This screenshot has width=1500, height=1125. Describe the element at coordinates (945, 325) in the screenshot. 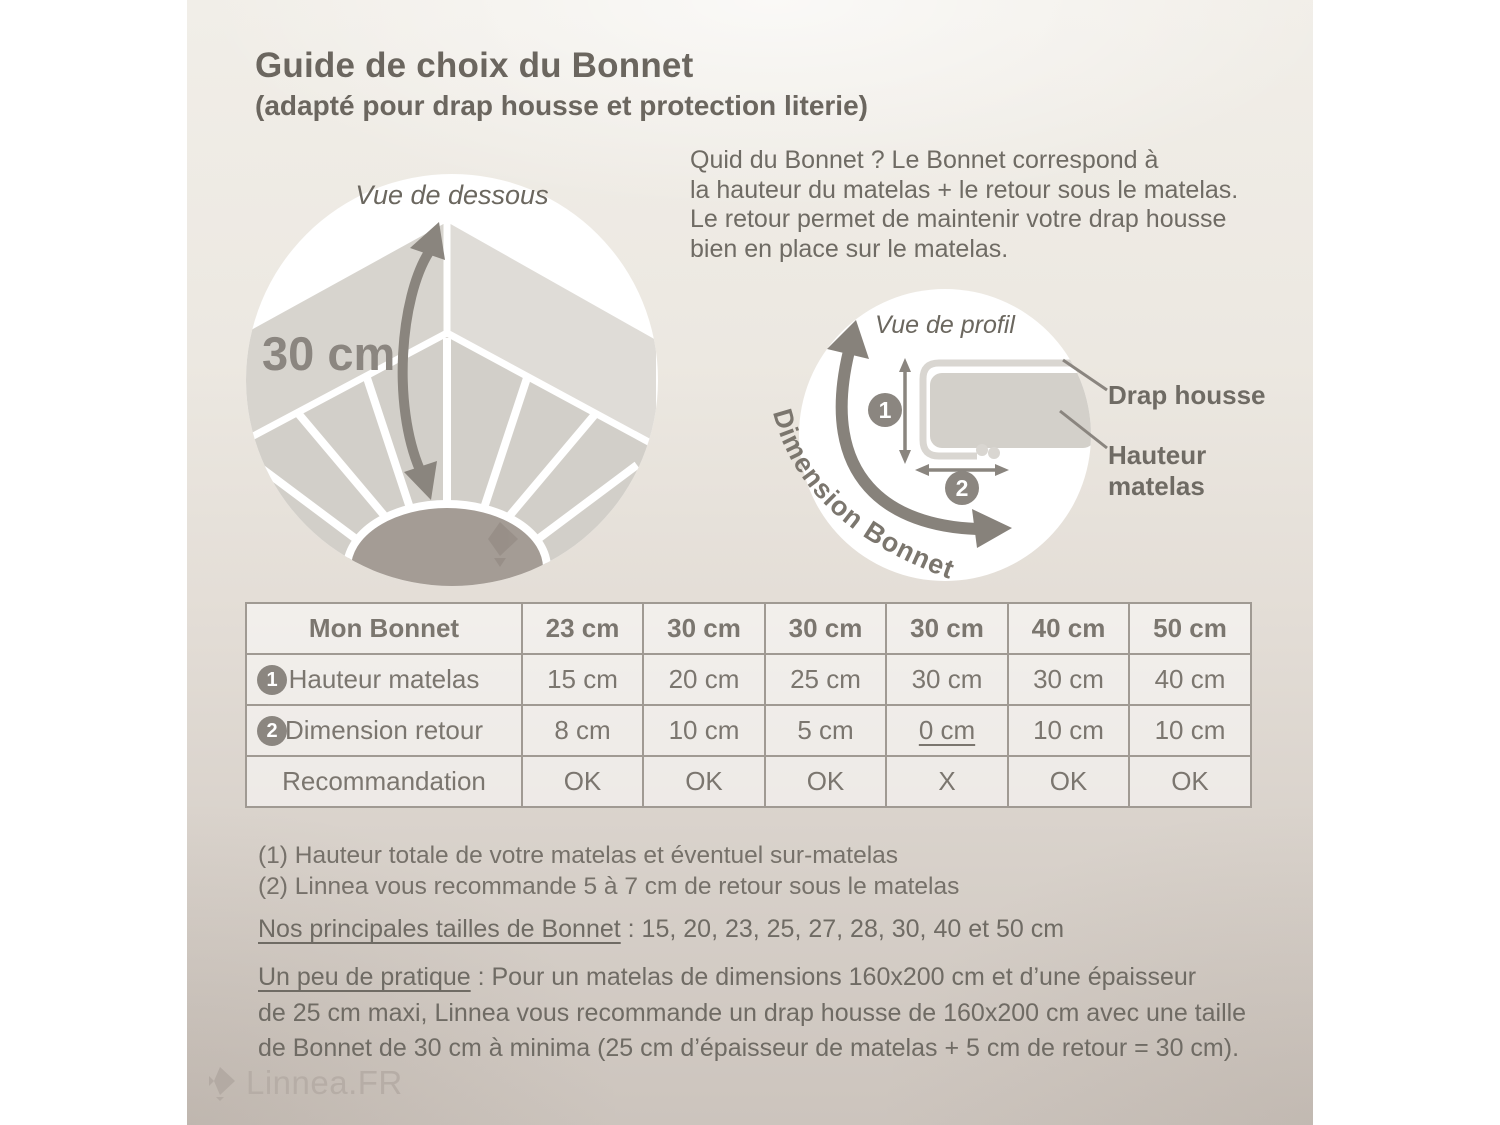

I see `profile-view-caption: Vue de profil` at that location.